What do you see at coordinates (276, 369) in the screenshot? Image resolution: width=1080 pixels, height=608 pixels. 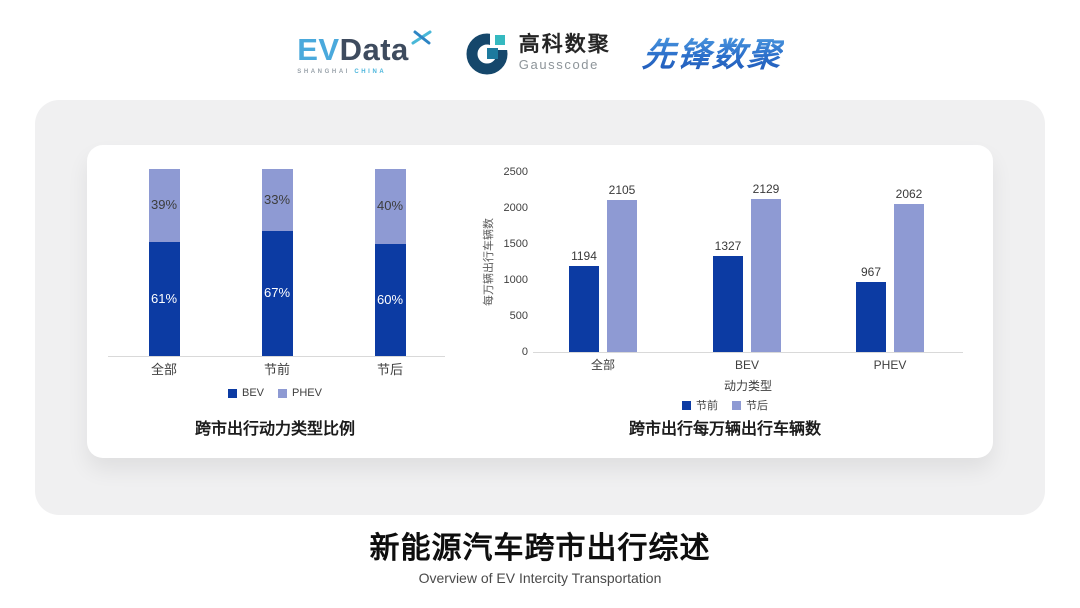 I see `category-label: 节前` at bounding box center [276, 369].